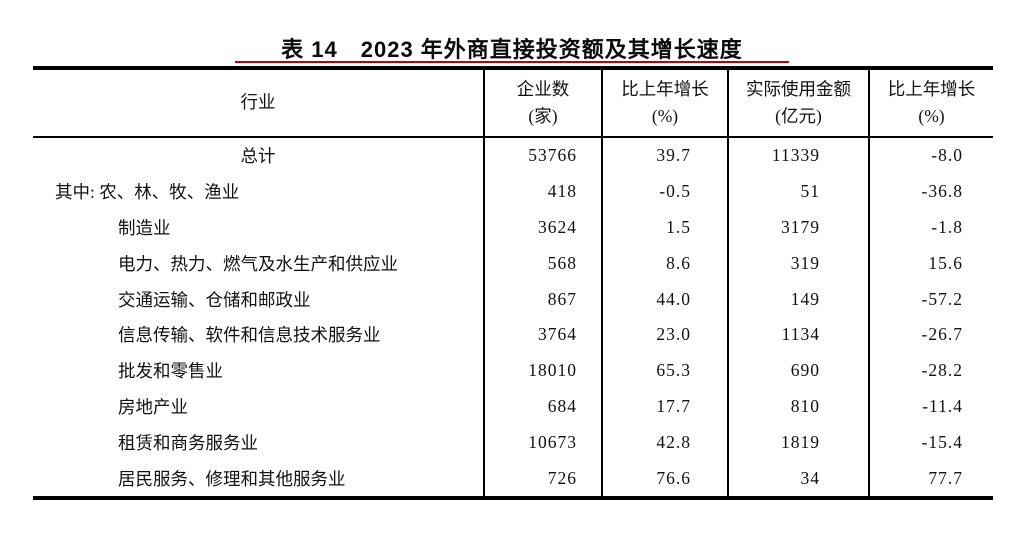 This screenshot has width=1024, height=537. What do you see at coordinates (144, 227) in the screenshot?
I see `row-label-manufacturing: 制造业` at bounding box center [144, 227].